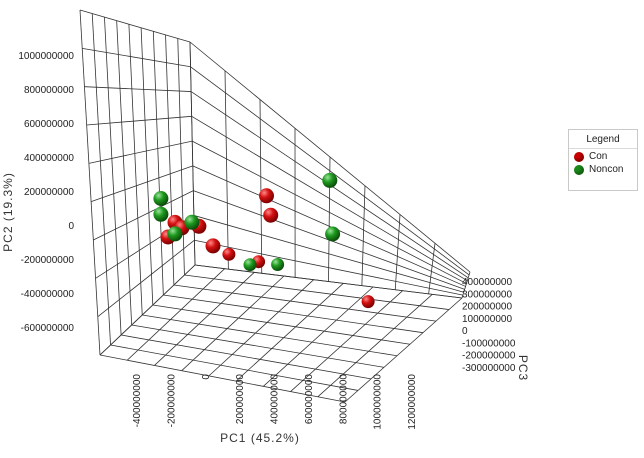 This screenshot has width=644, height=458. Describe the element at coordinates (487, 294) in the screenshot. I see `z-tick-label: 300000000` at that location.